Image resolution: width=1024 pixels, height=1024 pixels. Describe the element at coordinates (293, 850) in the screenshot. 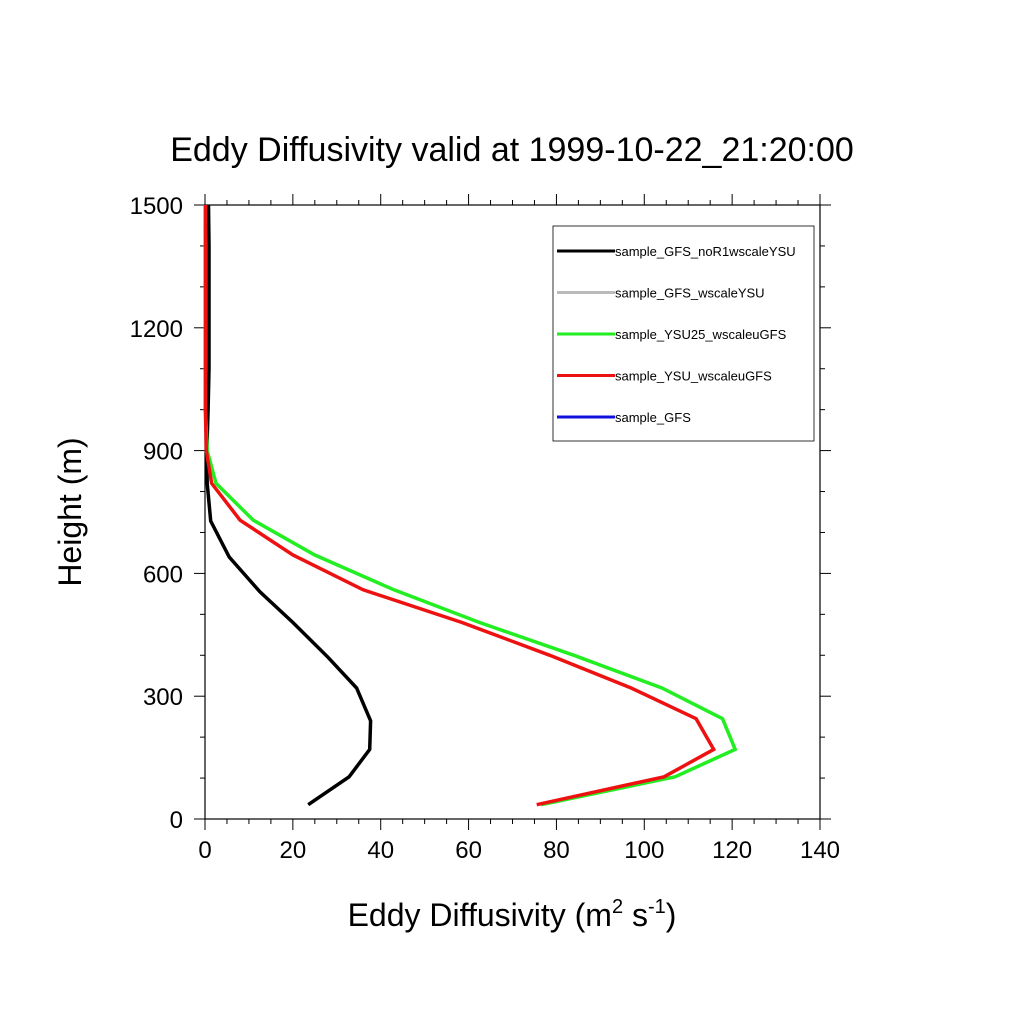

I see `x-tick-label: 20` at that location.